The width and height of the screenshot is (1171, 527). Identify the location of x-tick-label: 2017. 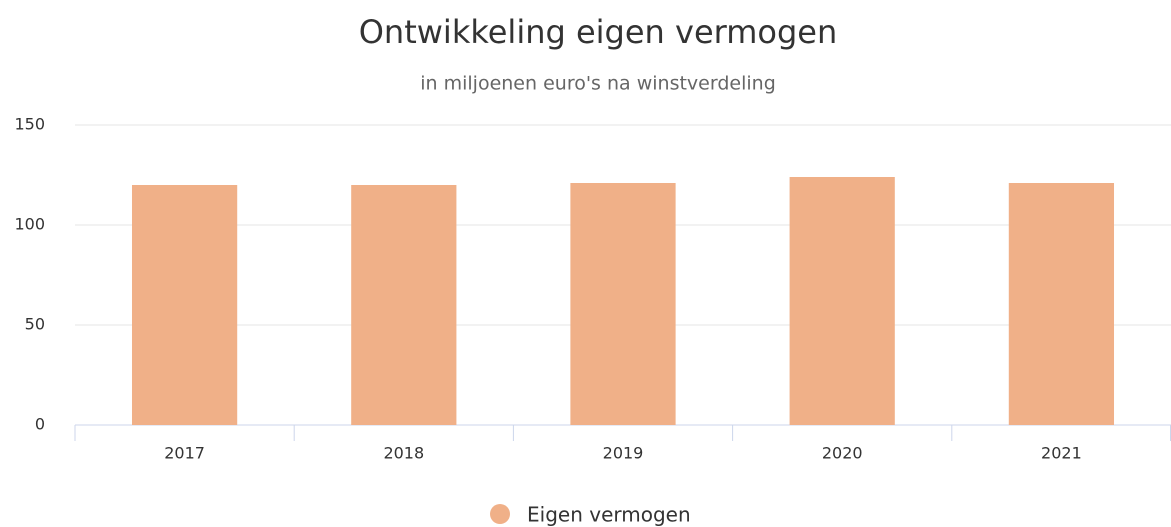
(184, 453).